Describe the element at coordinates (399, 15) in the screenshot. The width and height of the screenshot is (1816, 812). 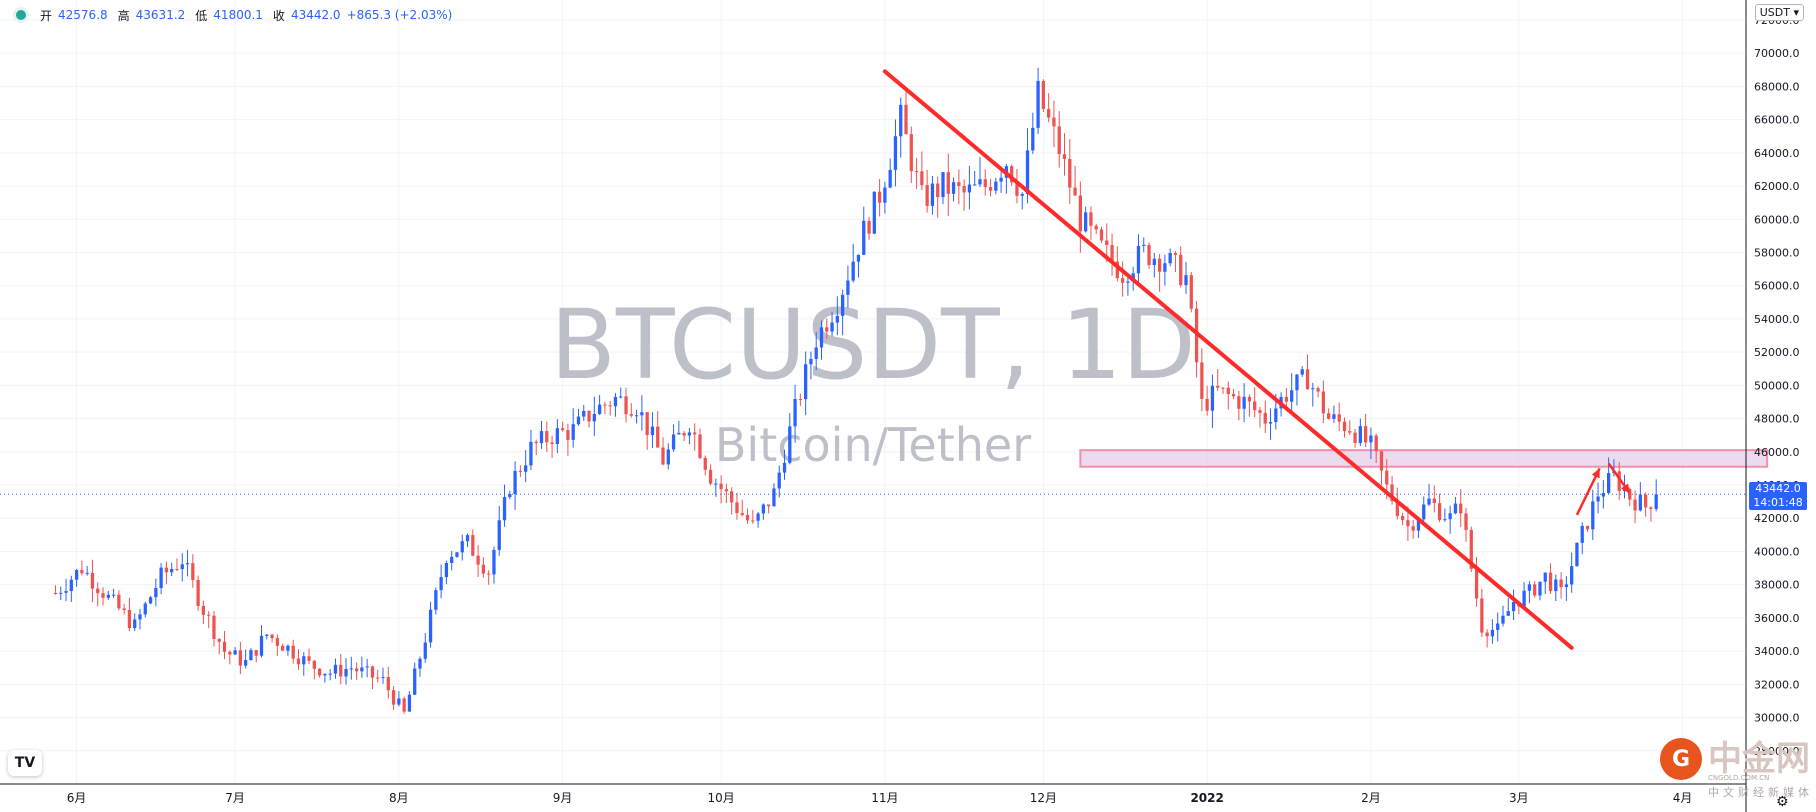
I see `change-value: +865.3 (+2.03%)` at that location.